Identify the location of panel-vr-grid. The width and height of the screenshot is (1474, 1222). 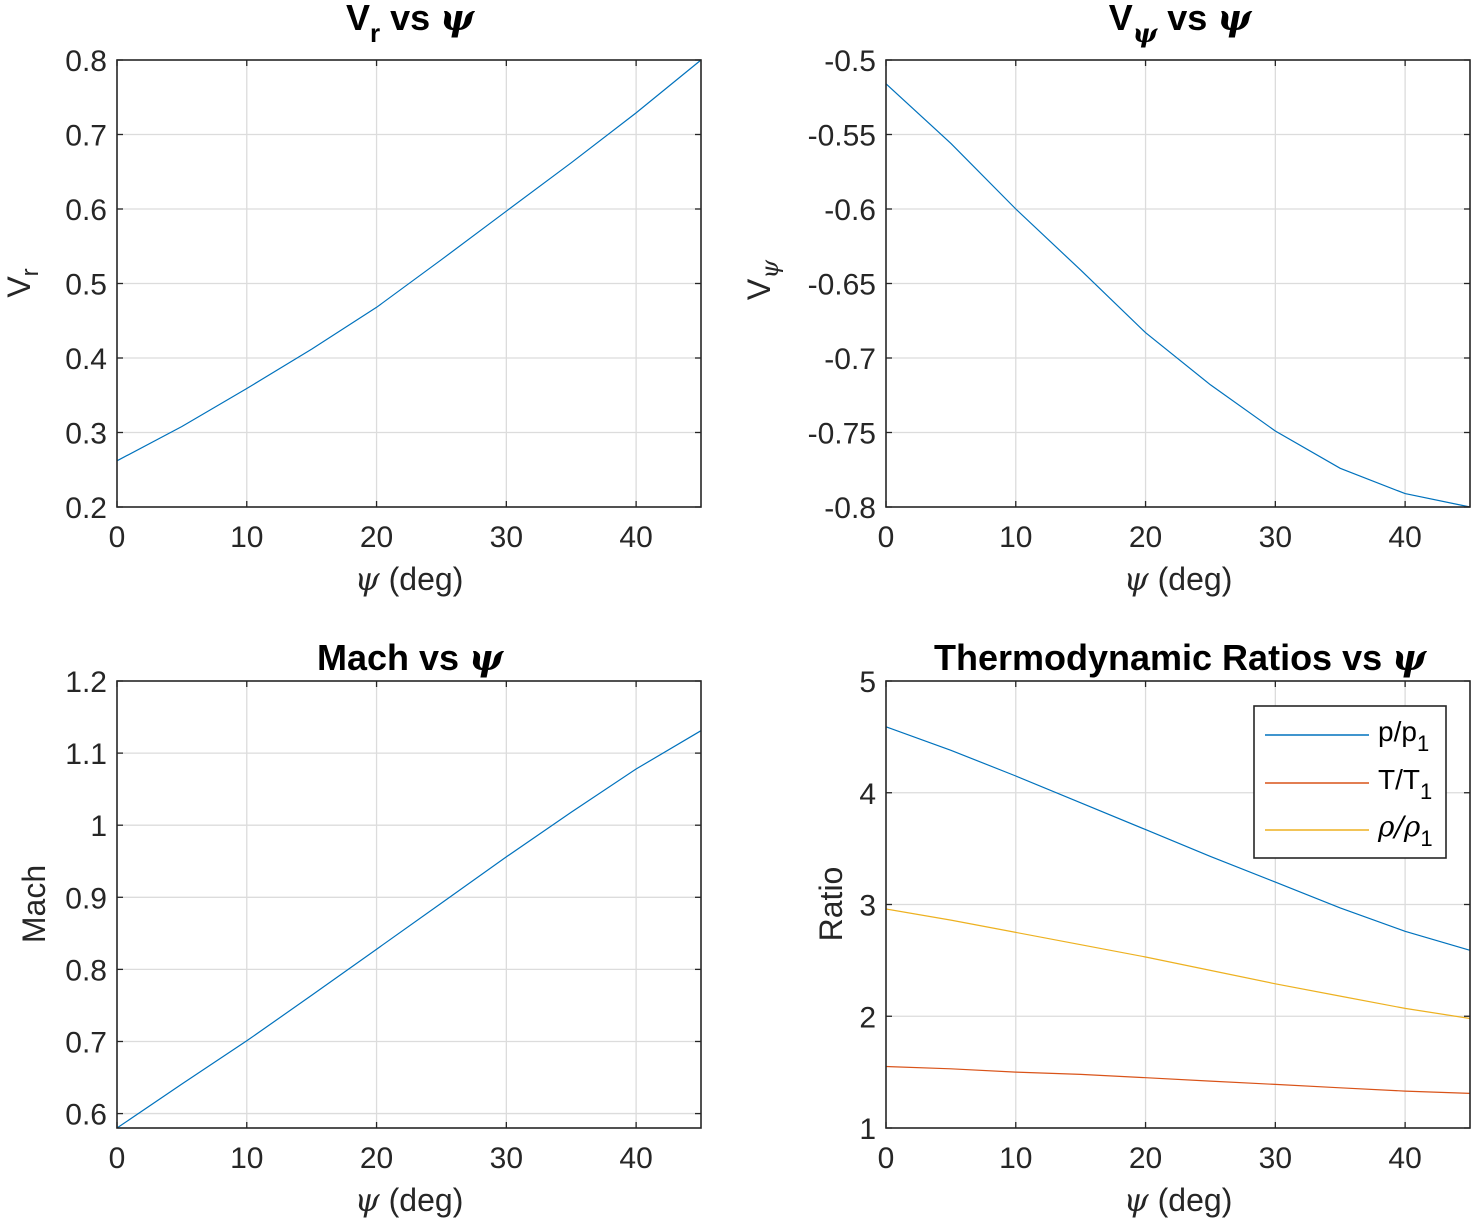
(409, 283).